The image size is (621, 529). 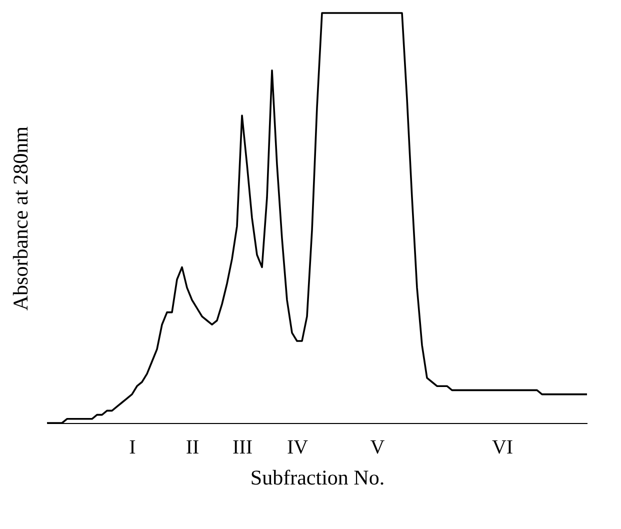 What do you see at coordinates (20, 218) in the screenshot?
I see `y-axis-title: Absorbance at 280nm` at bounding box center [20, 218].